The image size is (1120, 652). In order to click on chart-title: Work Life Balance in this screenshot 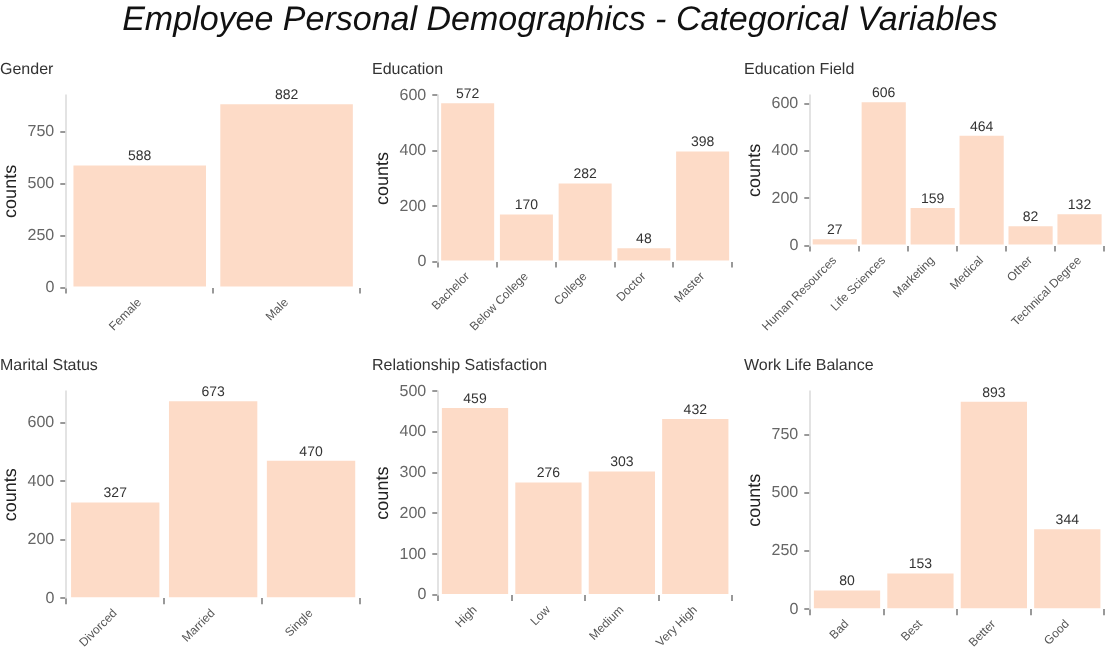, I will do `click(809, 365)`.